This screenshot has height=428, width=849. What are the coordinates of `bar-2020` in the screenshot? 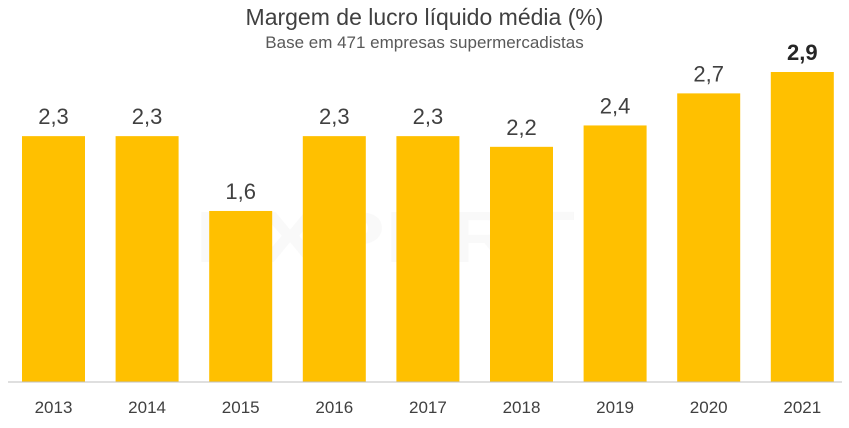 It's located at (709, 238).